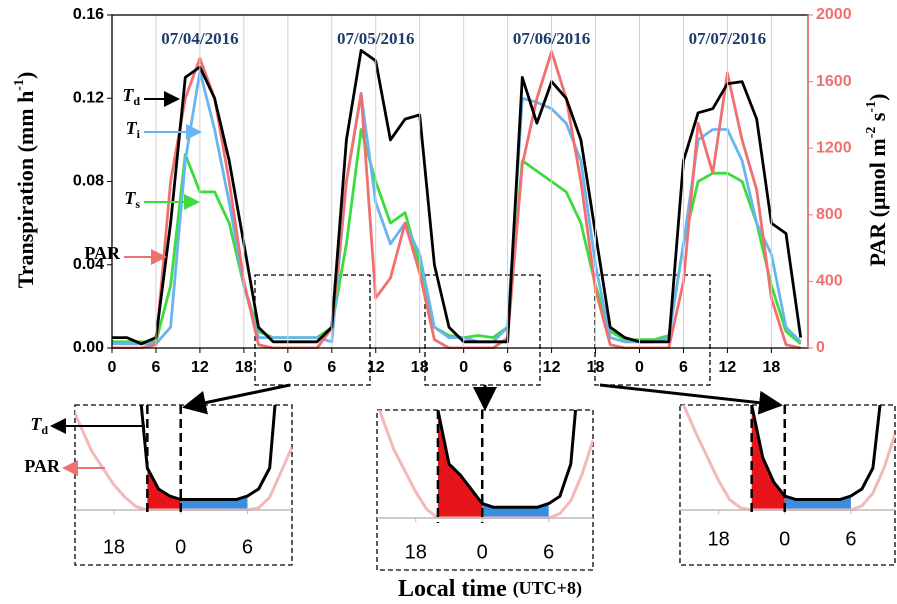 Image resolution: width=897 pixels, height=604 pixels. What do you see at coordinates (829, 281) in the screenshot?
I see `y2-tick-label: 400` at bounding box center [829, 281].